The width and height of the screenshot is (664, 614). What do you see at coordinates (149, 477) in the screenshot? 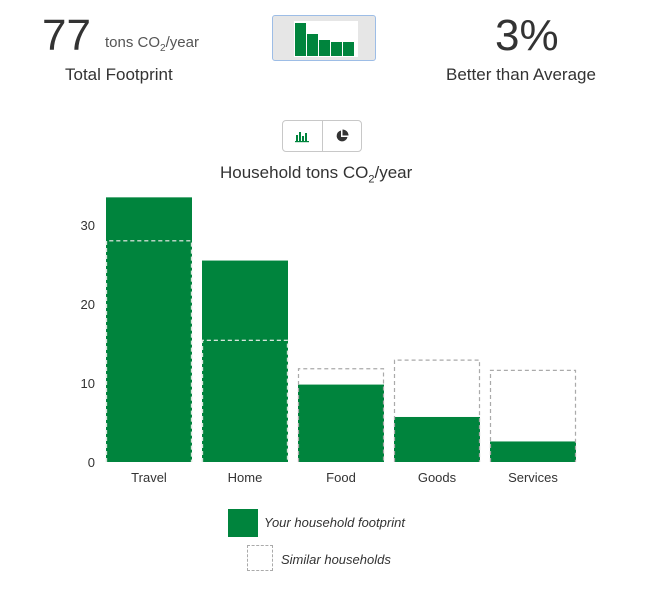
I see `x-tick-label: Travel` at bounding box center [149, 477].